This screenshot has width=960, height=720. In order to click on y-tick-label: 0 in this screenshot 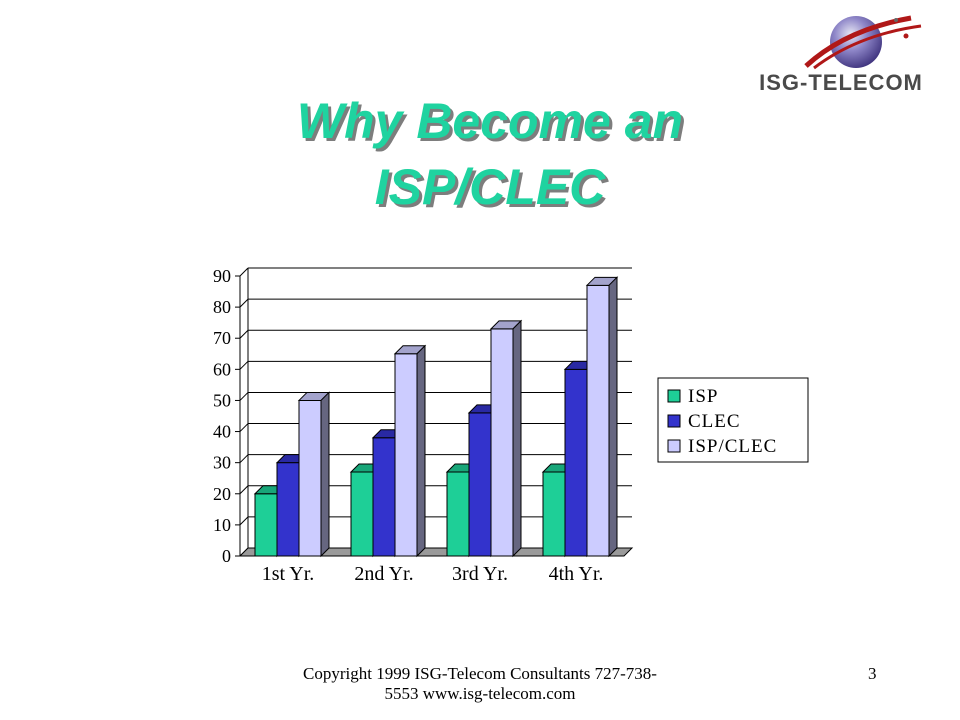, I will do `click(226, 556)`.